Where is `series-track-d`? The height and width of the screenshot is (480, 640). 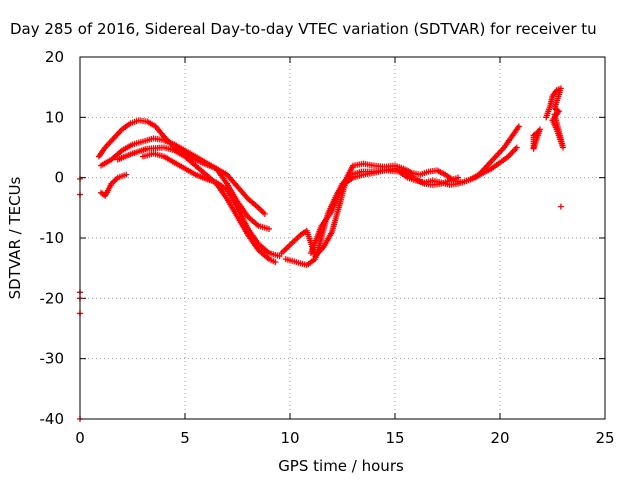
series-track-d is located at coordinates (211, 205).